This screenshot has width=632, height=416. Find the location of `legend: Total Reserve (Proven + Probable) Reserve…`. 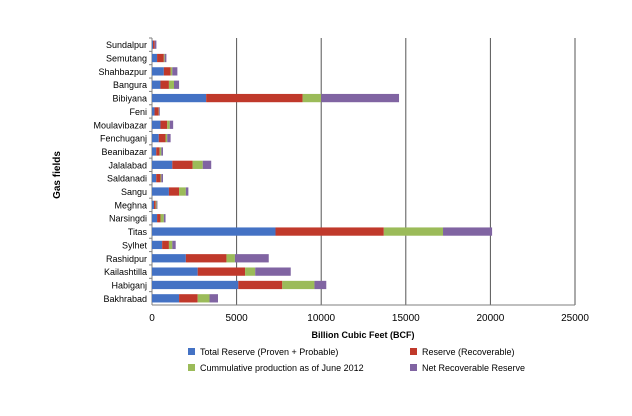

legend: Total Reserve (Proven + Probable) Reserve… is located at coordinates (356, 360).